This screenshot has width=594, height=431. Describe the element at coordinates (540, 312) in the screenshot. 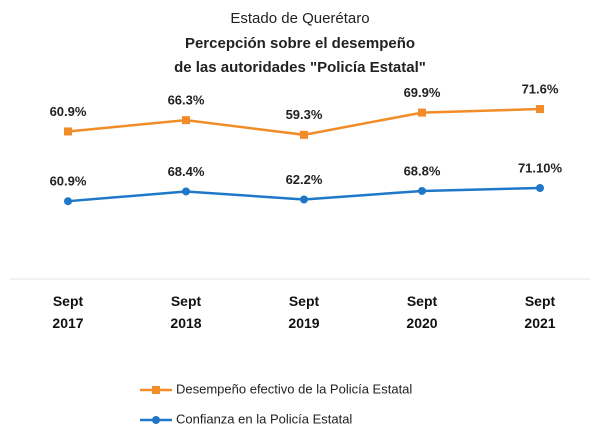

I see `x-tick-label: Sept 2021` at that location.